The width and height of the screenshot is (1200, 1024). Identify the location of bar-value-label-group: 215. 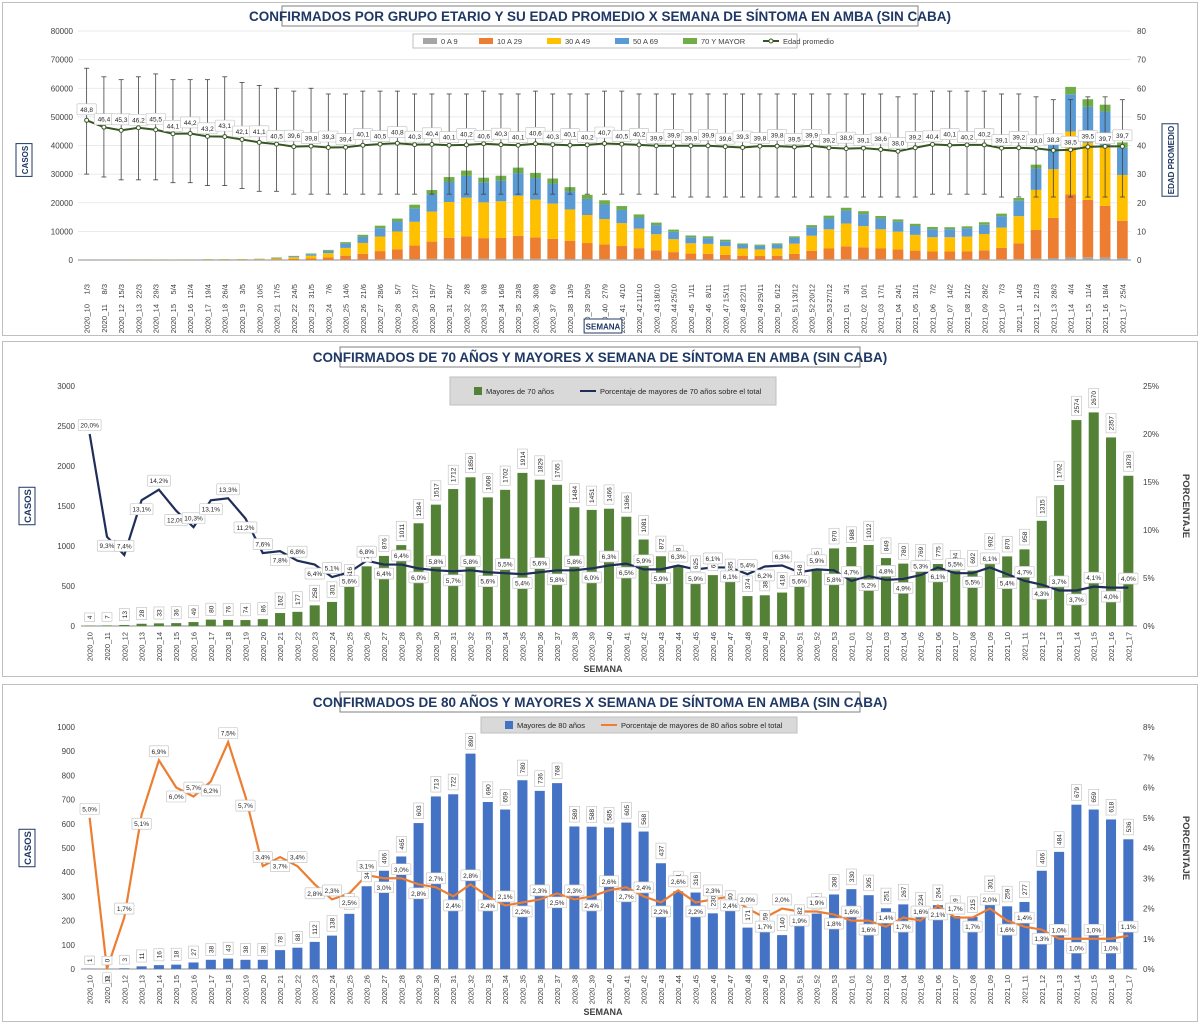
(972, 904).